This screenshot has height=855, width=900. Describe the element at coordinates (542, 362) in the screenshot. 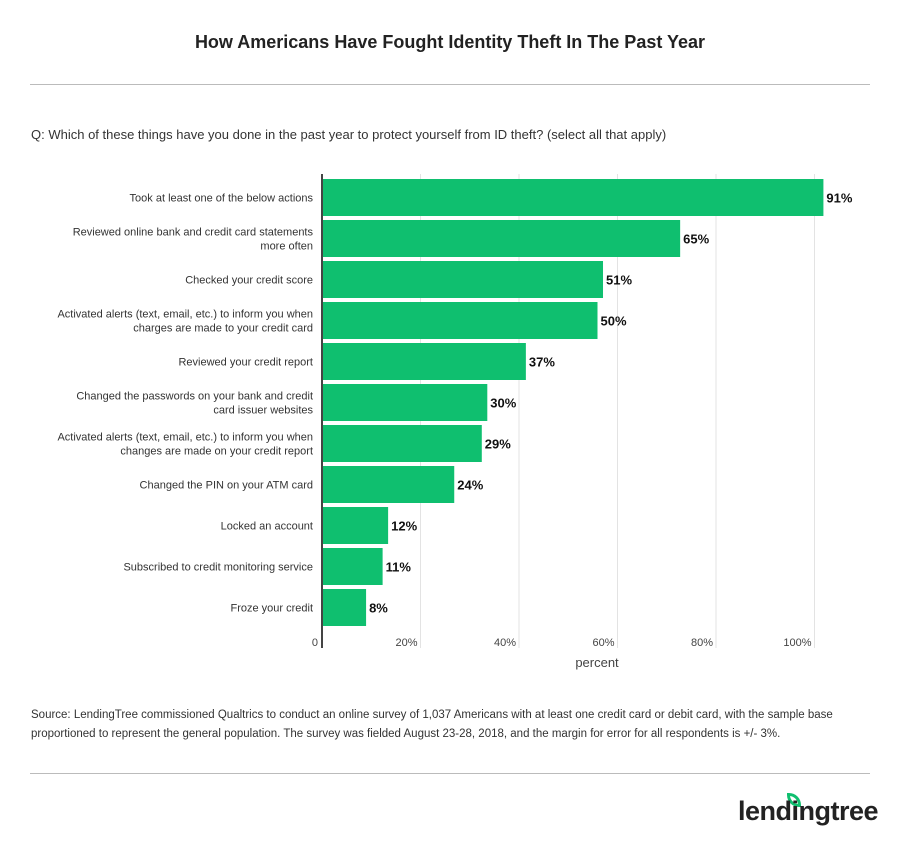

I see `data-label: 37%` at that location.